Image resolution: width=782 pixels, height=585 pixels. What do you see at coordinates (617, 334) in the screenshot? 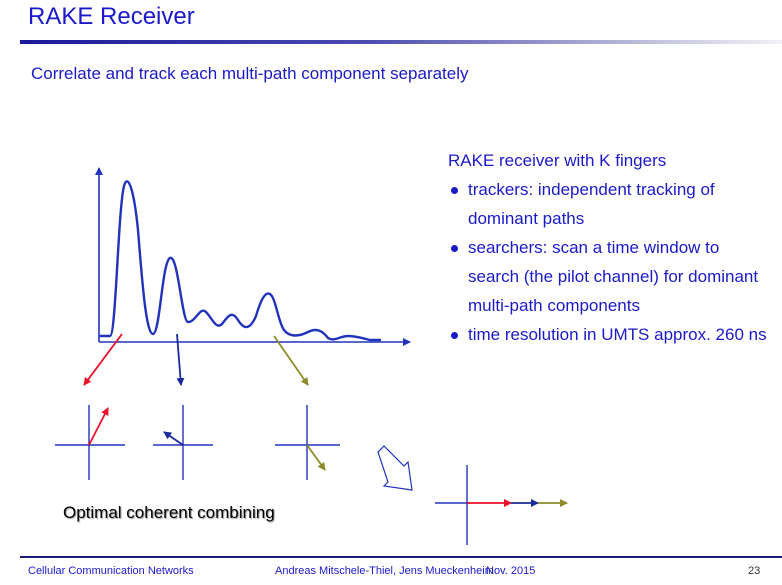
I see `bullet-text: time resolution in UMTS approx. 260 ns` at bounding box center [617, 334].